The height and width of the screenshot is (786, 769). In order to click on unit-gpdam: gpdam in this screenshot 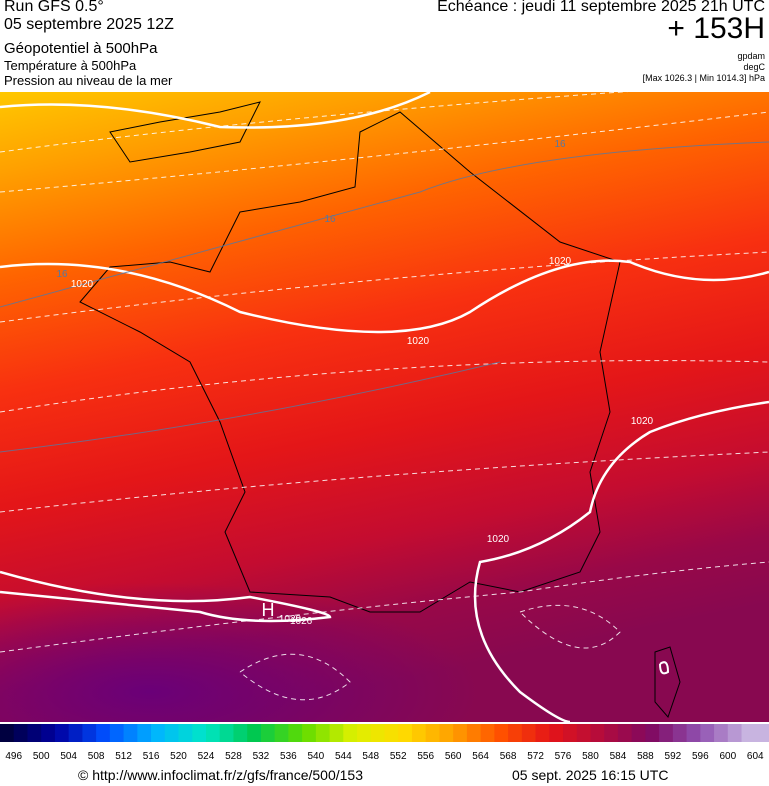, I will do `click(751, 56)`.